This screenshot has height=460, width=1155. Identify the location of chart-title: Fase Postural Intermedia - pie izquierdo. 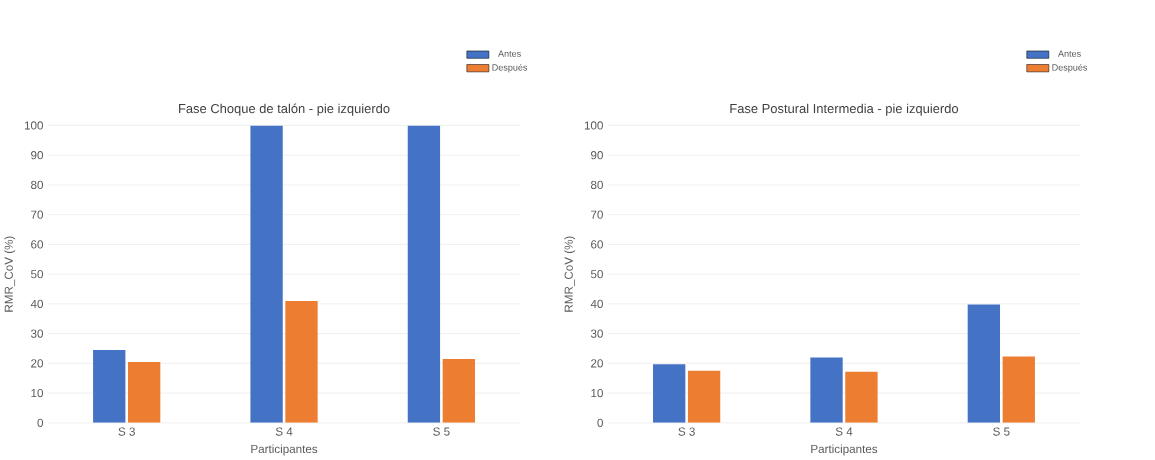
(844, 109).